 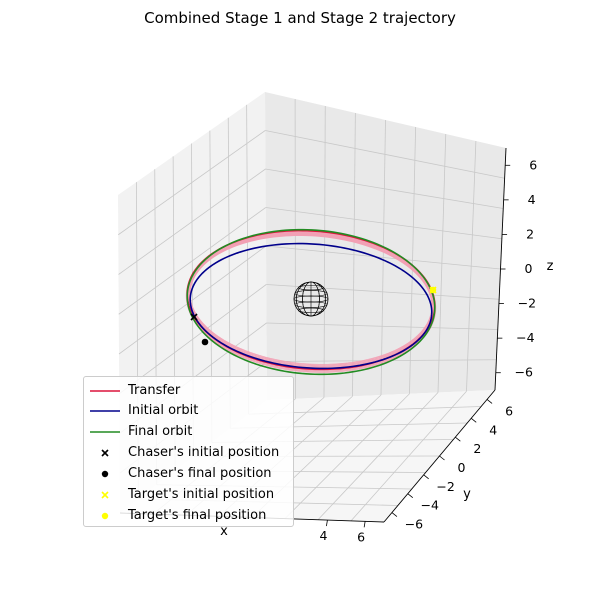 What do you see at coordinates (529, 268) in the screenshot?
I see `z-tick-label: 0` at bounding box center [529, 268].